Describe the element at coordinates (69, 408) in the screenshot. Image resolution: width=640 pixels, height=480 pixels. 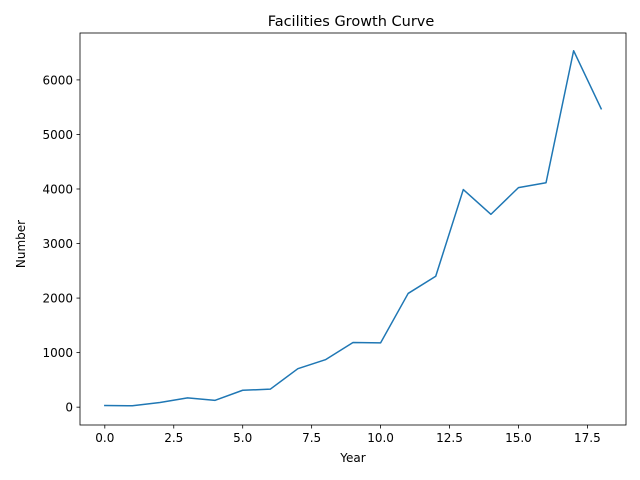
I see `y-tick-label: 0` at that location.